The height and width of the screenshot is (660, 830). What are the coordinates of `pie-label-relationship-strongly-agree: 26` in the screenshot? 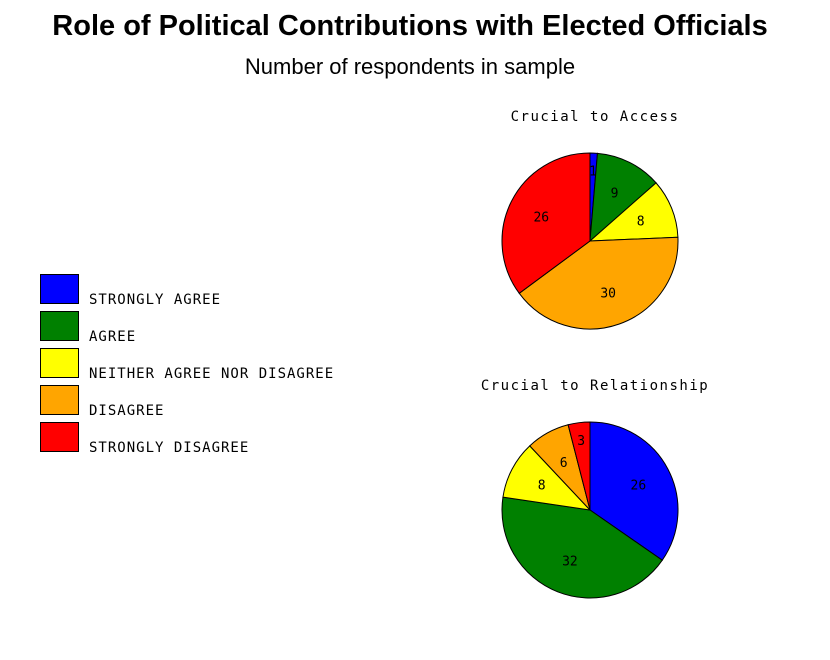 It's located at (639, 486).